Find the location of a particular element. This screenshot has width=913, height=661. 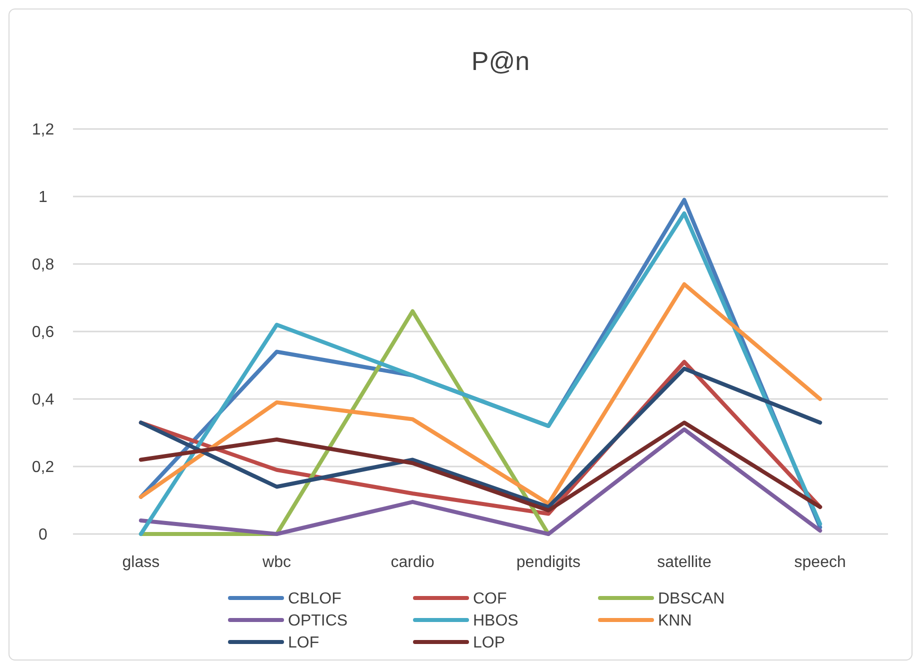

x-tick-label: speech is located at coordinates (820, 562).